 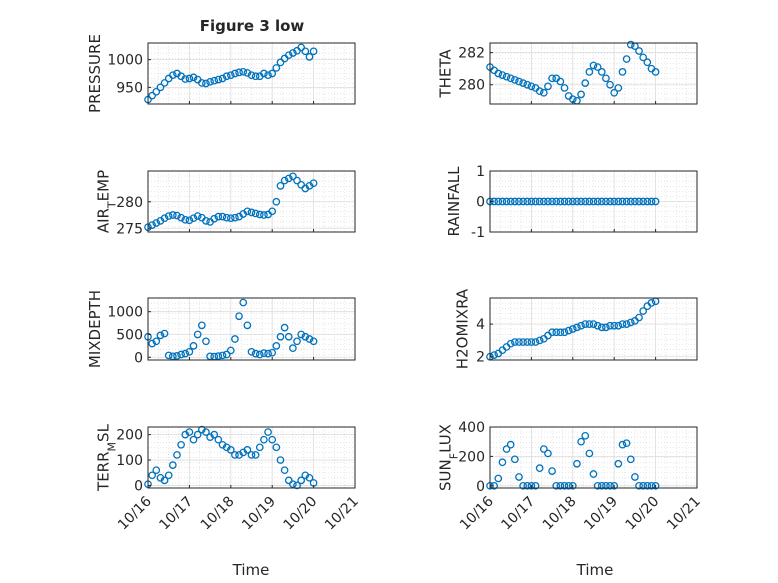 What do you see at coordinates (480, 325) in the screenshot?
I see `y-tick-label: 4` at bounding box center [480, 325].